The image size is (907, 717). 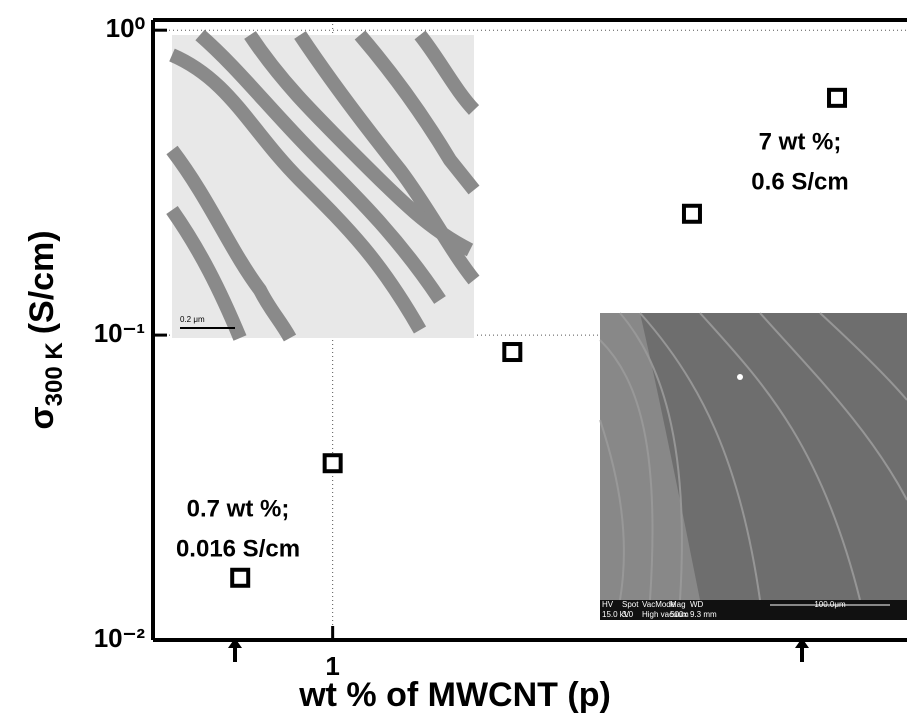 I want to click on annotation: 0.6 S/cm, so click(x=799, y=181).